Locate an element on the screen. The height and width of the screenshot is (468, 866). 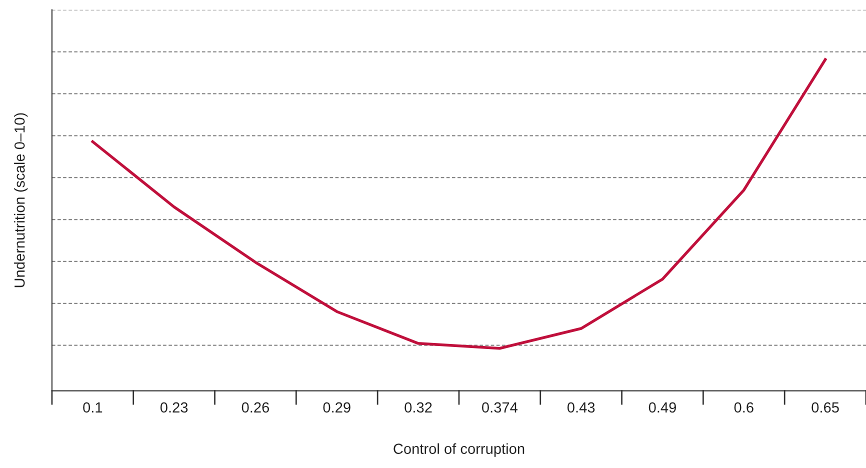
x-tick-label: 0.43 is located at coordinates (581, 407).